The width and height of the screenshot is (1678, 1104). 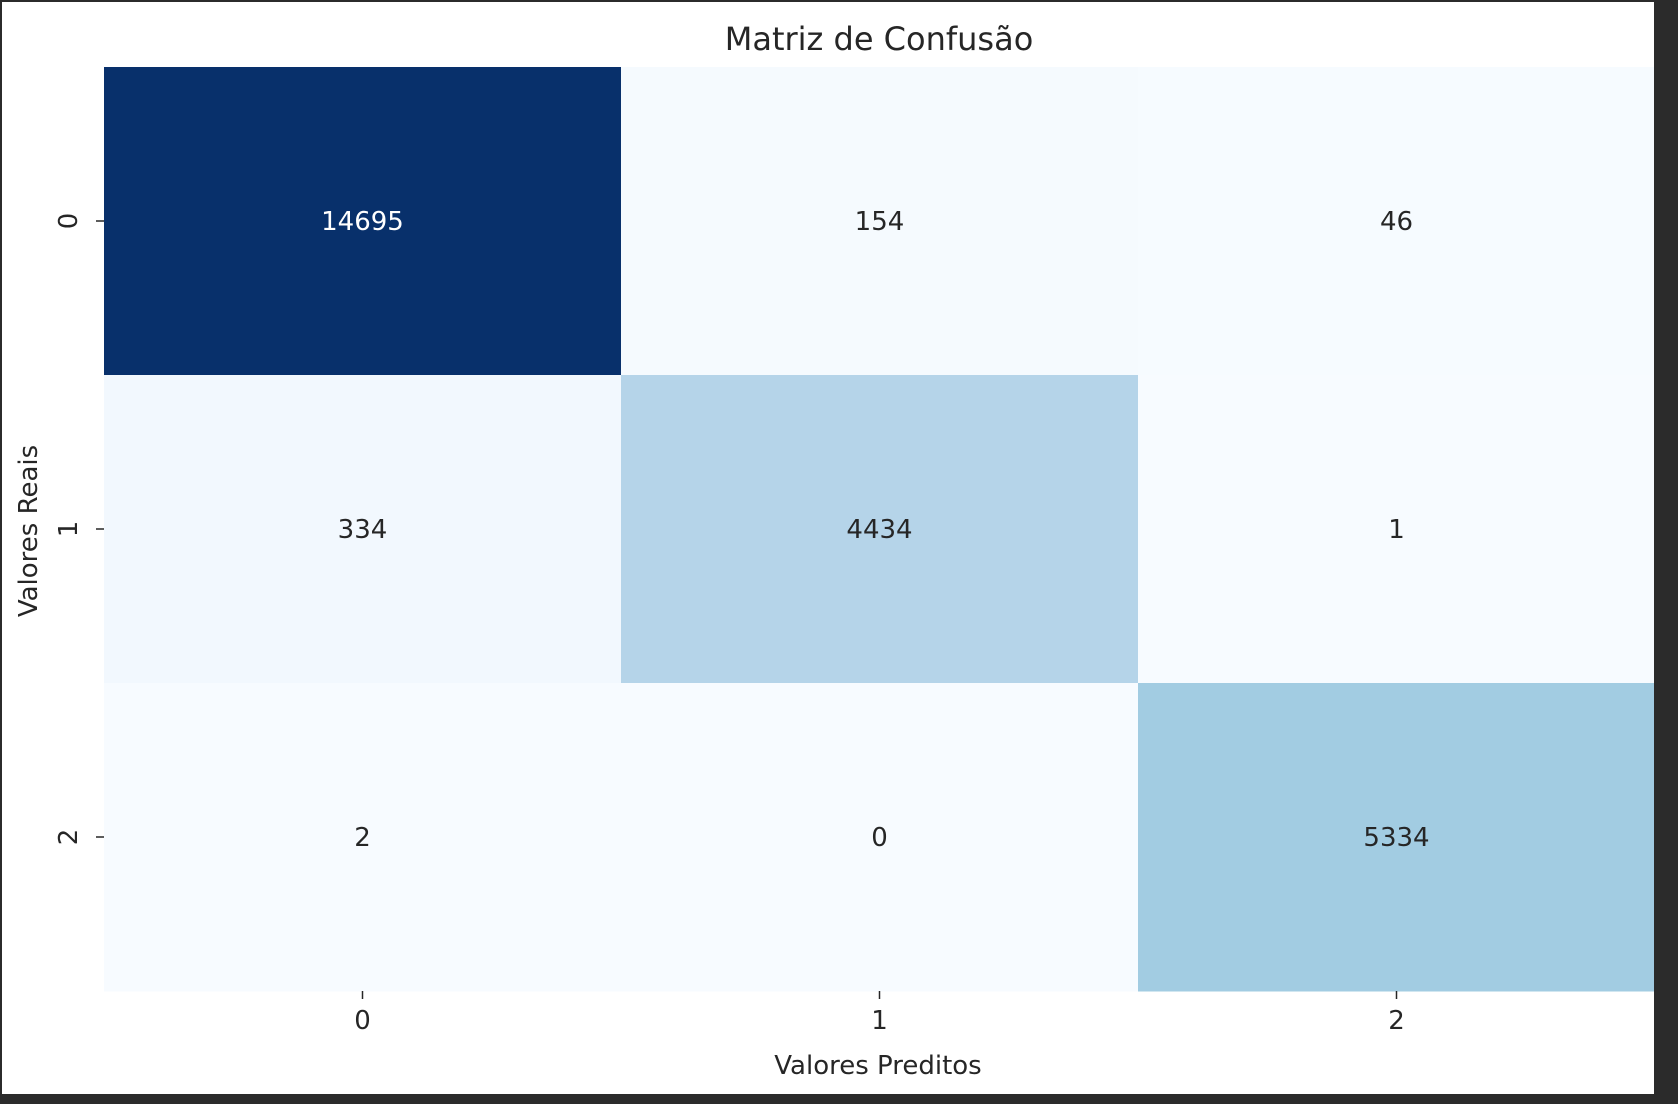 What do you see at coordinates (69, 529) in the screenshot?
I see `y-tick-label: 1` at bounding box center [69, 529].